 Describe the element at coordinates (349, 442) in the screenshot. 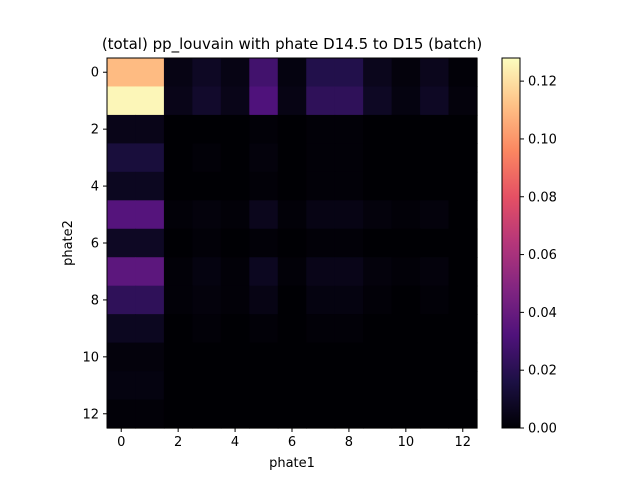

I see `x-tick-label: 8` at that location.